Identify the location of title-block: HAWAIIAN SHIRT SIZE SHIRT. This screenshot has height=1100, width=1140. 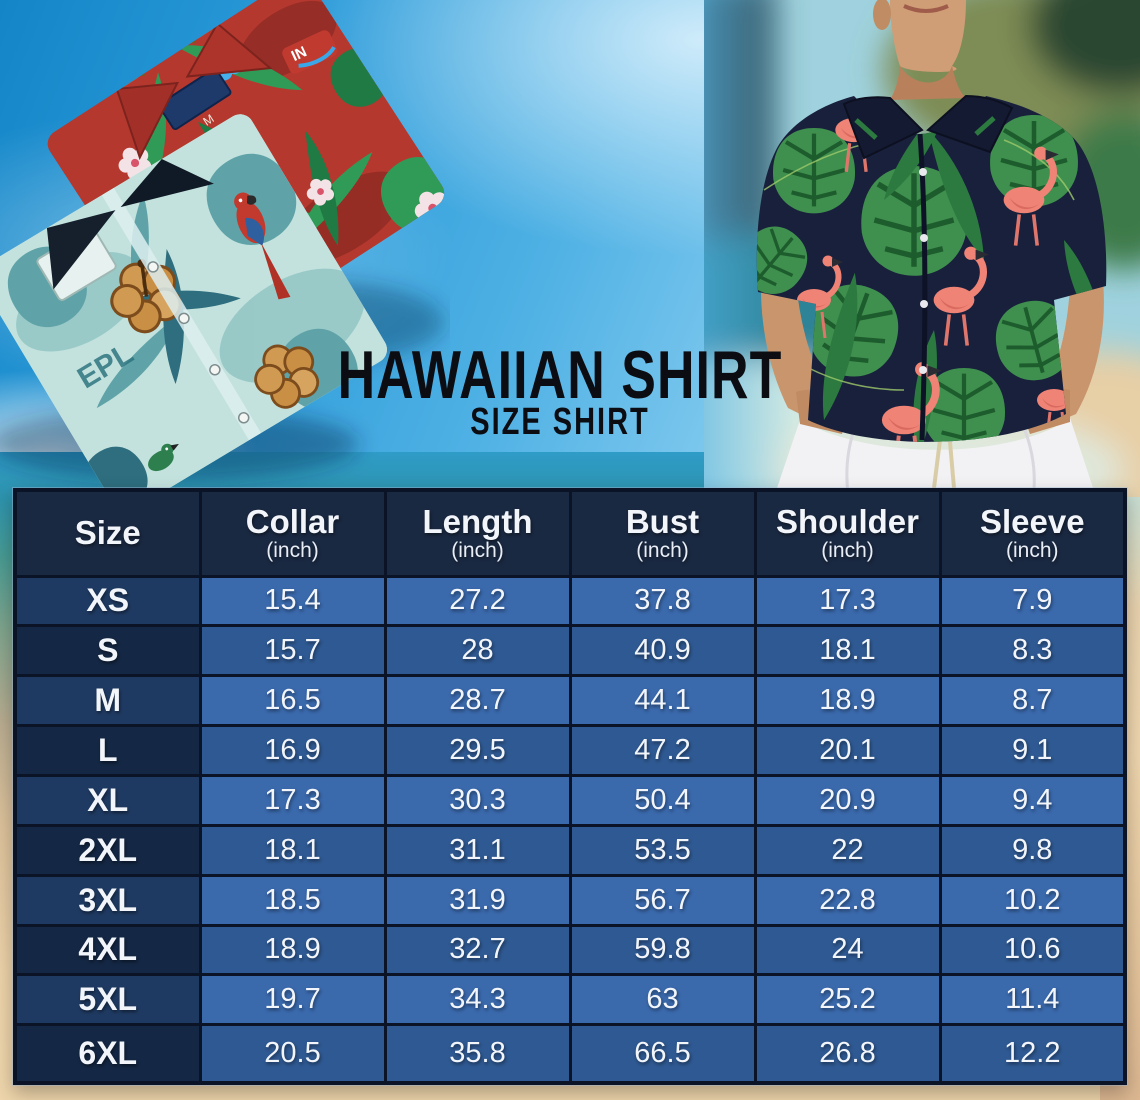
(560, 392).